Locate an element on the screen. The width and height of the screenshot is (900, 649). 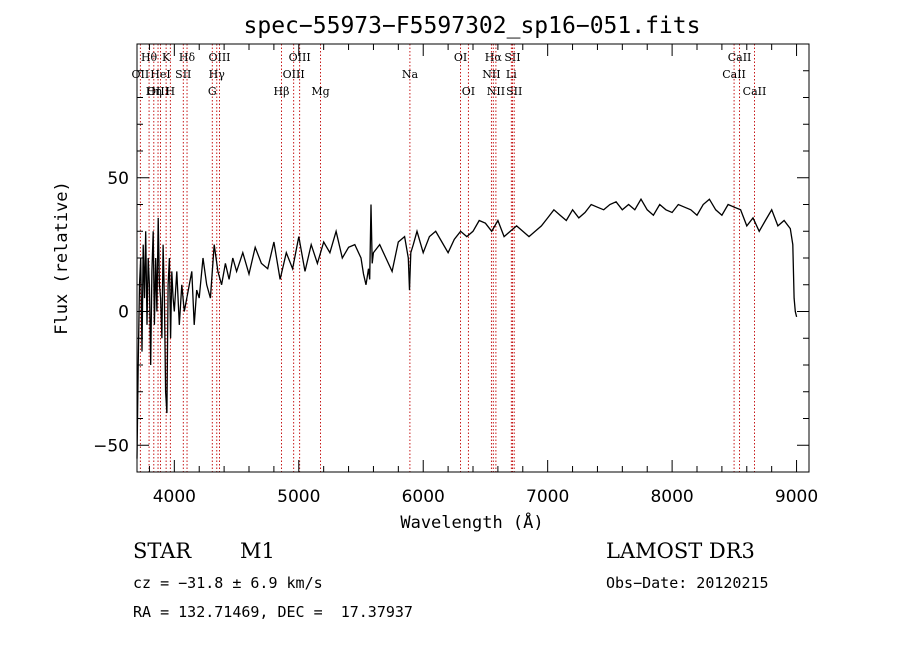
ra-dec: RA = 132.71469, DEC = 17.37937 is located at coordinates (273, 612).